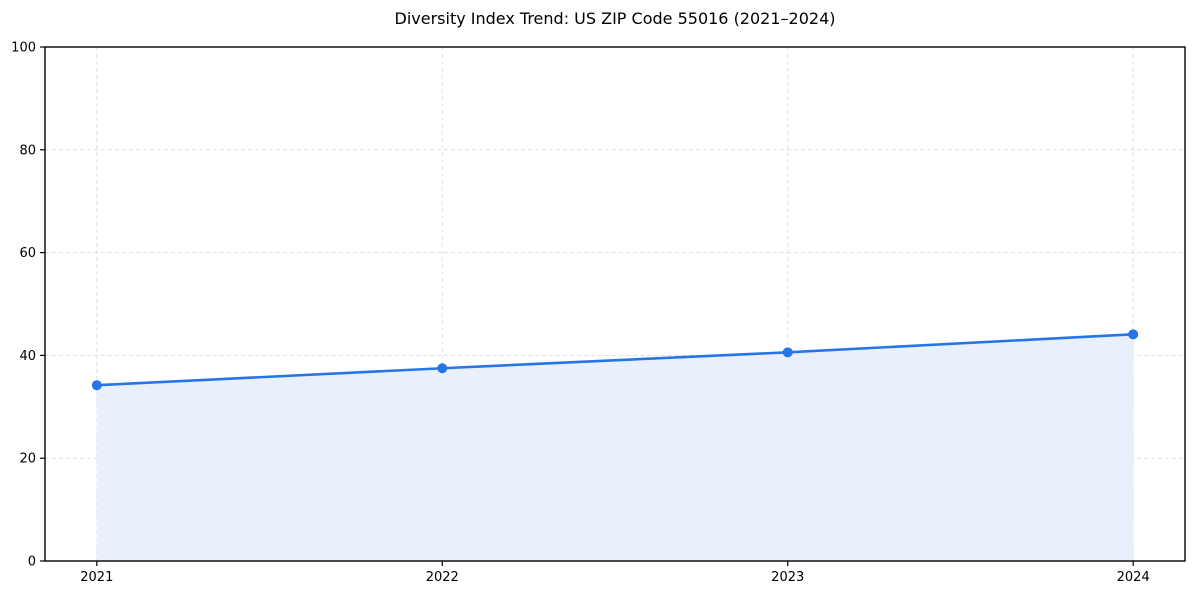 The image size is (1200, 600). I want to click on y-tick-label: 80, so click(27, 150).